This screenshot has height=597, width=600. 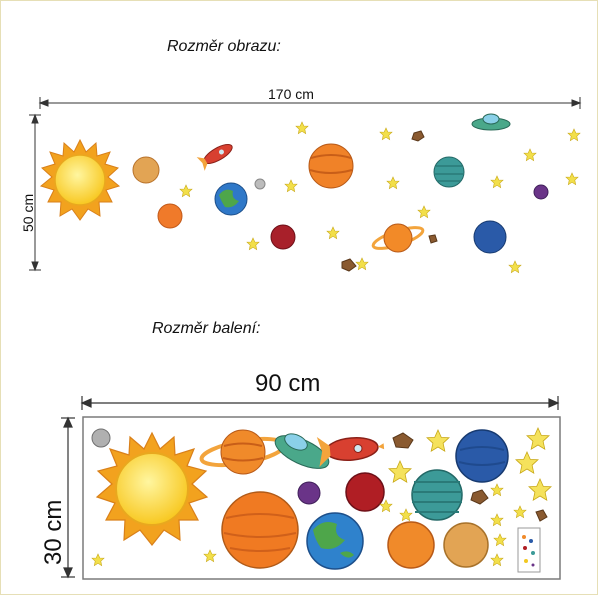 What do you see at coordinates (80, 179) in the screenshot?
I see `sun-illustration` at bounding box center [80, 179].